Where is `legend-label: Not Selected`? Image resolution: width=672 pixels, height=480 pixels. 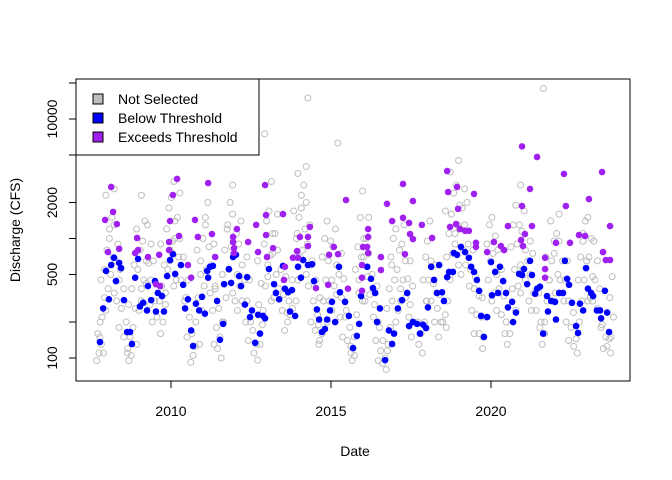 legend-label: Not Selected is located at coordinates (158, 99).